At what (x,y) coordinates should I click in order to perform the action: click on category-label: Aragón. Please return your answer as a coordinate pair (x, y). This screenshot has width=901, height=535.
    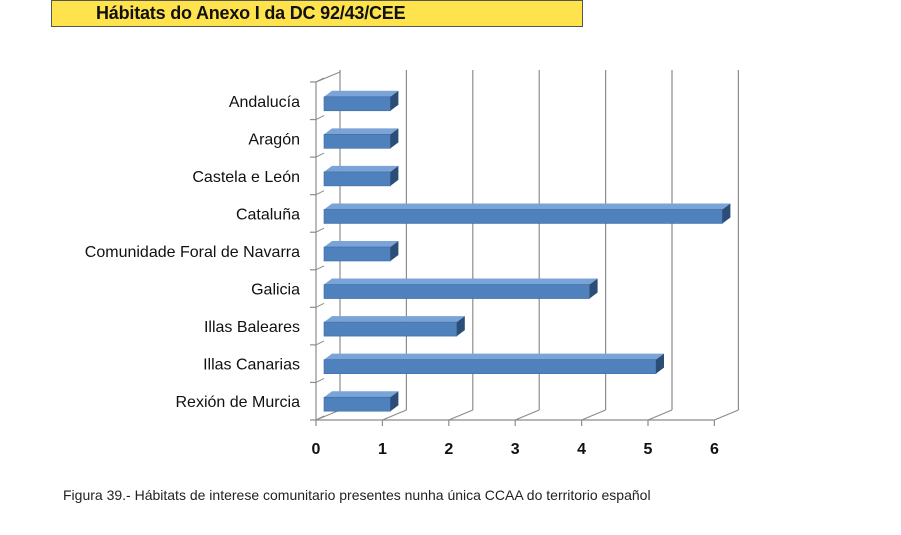
    Looking at the image, I should click on (274, 139).